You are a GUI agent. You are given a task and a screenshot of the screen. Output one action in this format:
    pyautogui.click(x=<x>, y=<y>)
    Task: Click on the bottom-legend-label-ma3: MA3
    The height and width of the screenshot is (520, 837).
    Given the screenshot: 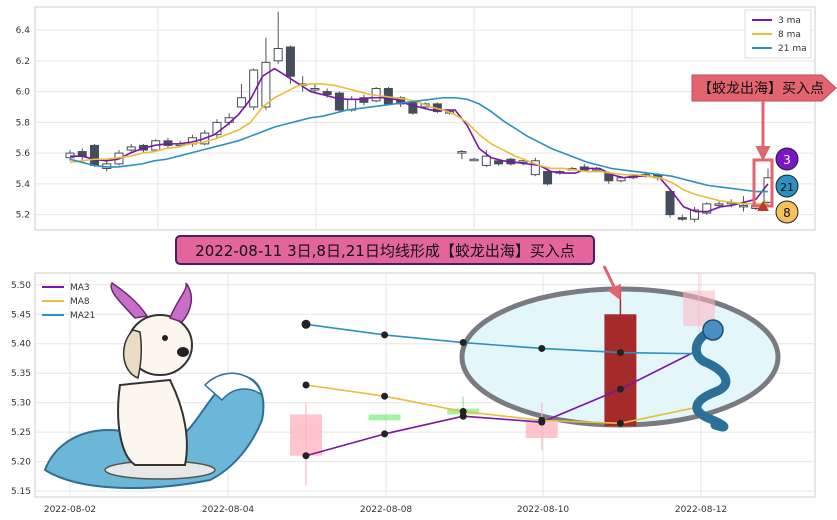 What is the action you would take?
    pyautogui.click(x=80, y=288)
    